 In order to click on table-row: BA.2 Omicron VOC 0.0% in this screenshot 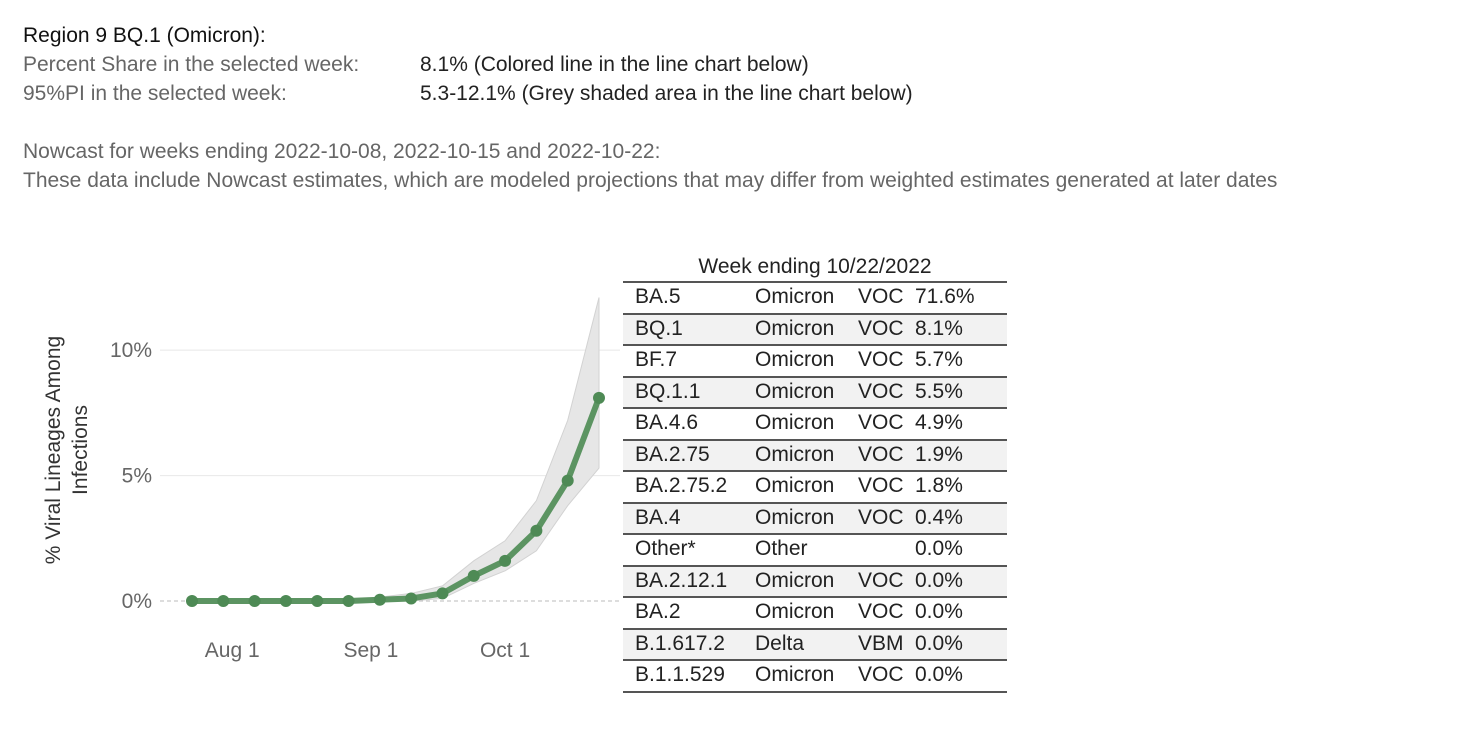, I will do `click(815, 614)`.